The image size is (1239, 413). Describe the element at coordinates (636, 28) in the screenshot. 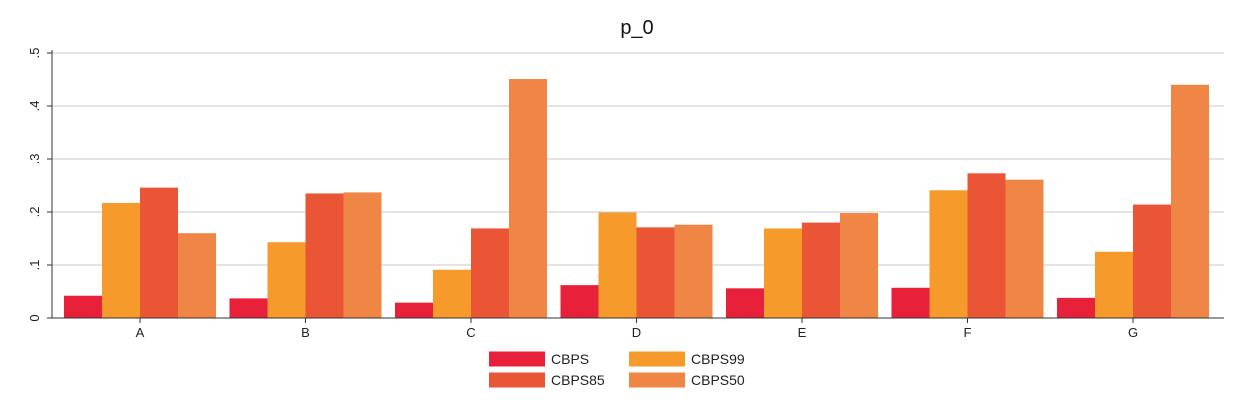

I see `chart-title: p_0` at that location.